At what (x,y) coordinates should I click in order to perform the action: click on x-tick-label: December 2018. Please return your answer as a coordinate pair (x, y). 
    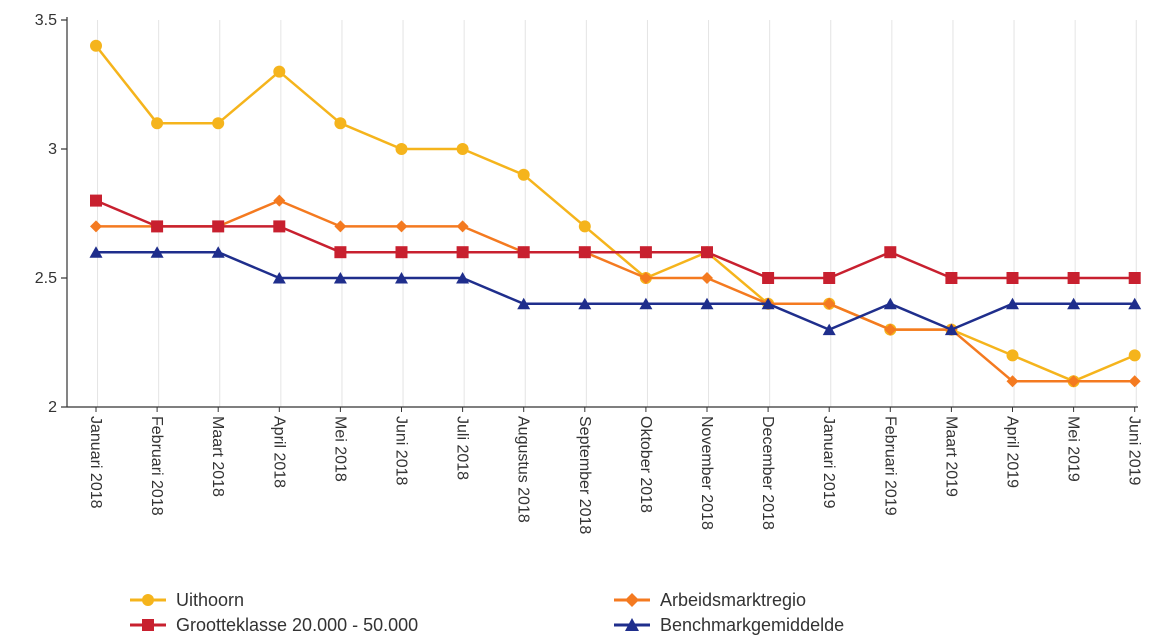
    Looking at the image, I should click on (767, 473).